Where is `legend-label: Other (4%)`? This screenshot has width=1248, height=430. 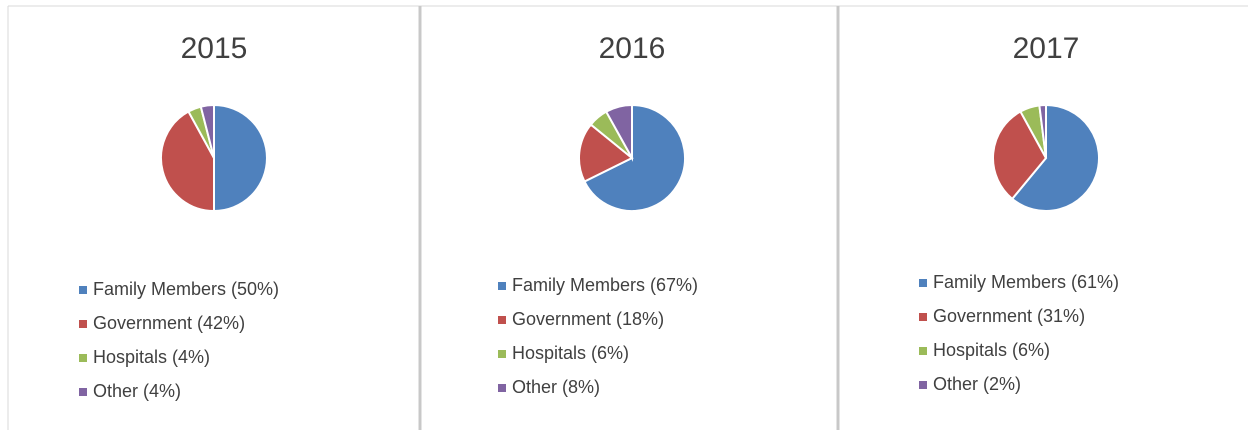
legend-label: Other (4%) is located at coordinates (137, 391).